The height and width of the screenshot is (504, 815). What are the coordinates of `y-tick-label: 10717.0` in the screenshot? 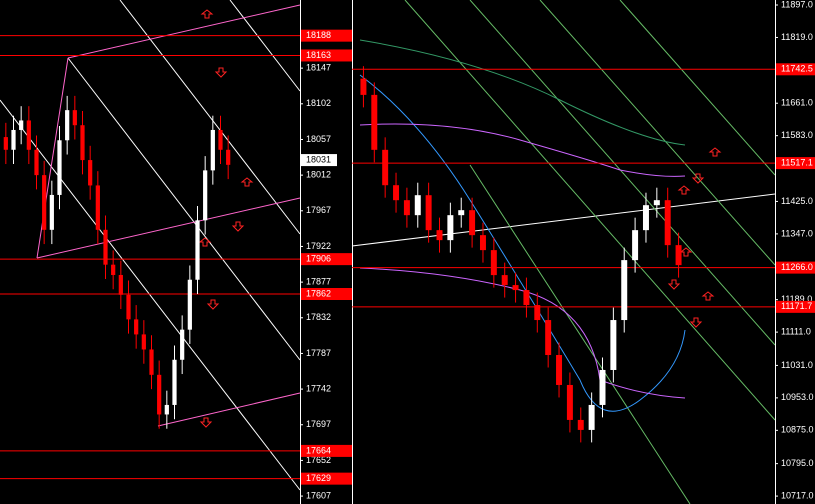 It's located at (797, 495).